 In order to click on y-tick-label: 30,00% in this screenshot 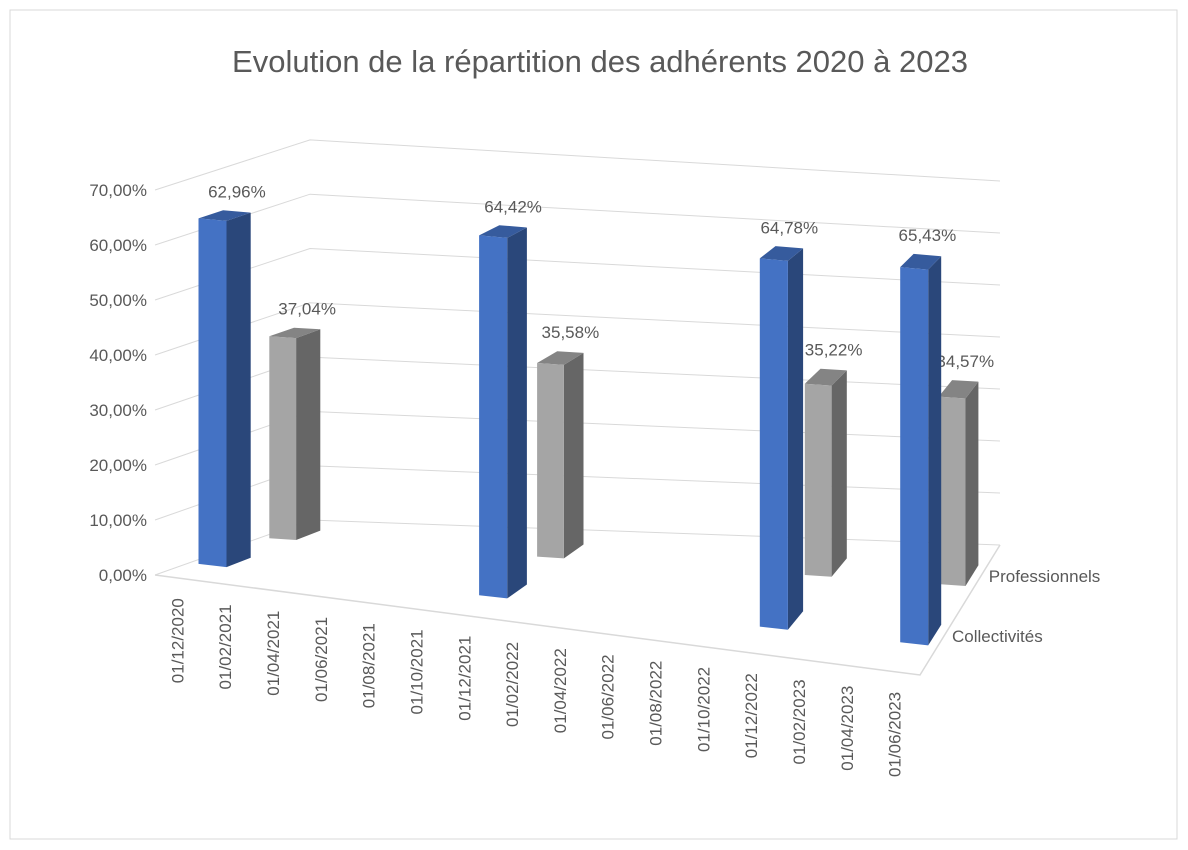, I will do `click(118, 410)`.